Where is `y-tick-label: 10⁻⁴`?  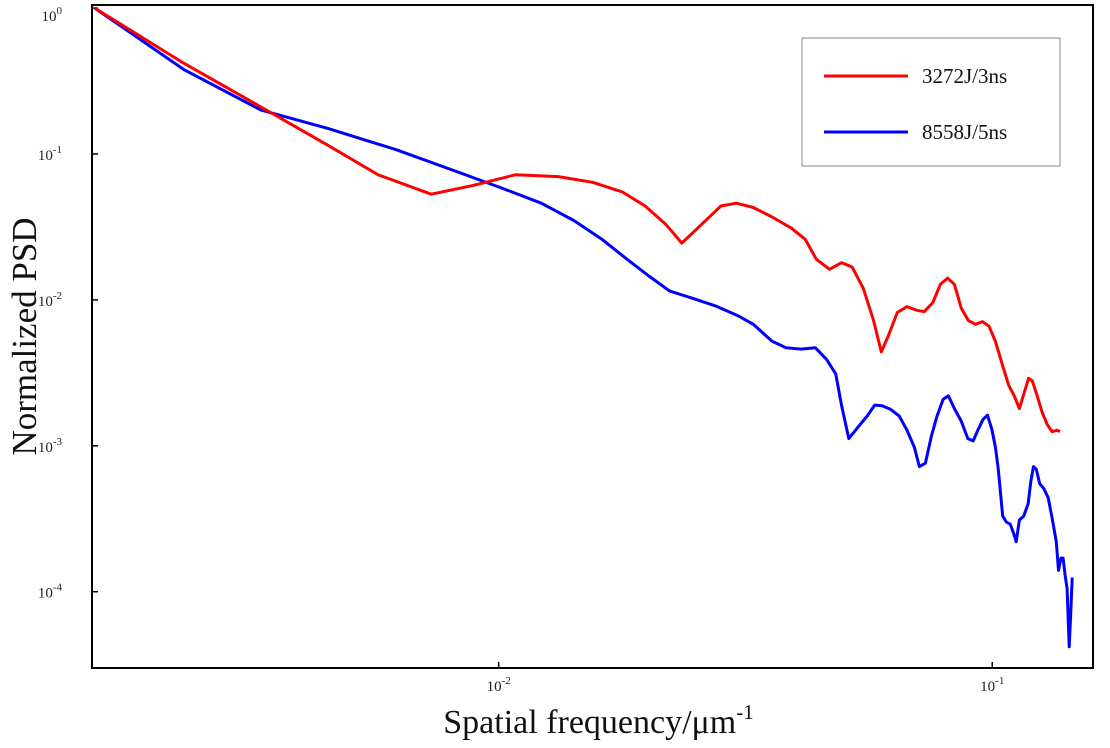
y-tick-label: 10⁻⁴ is located at coordinates (50, 592).